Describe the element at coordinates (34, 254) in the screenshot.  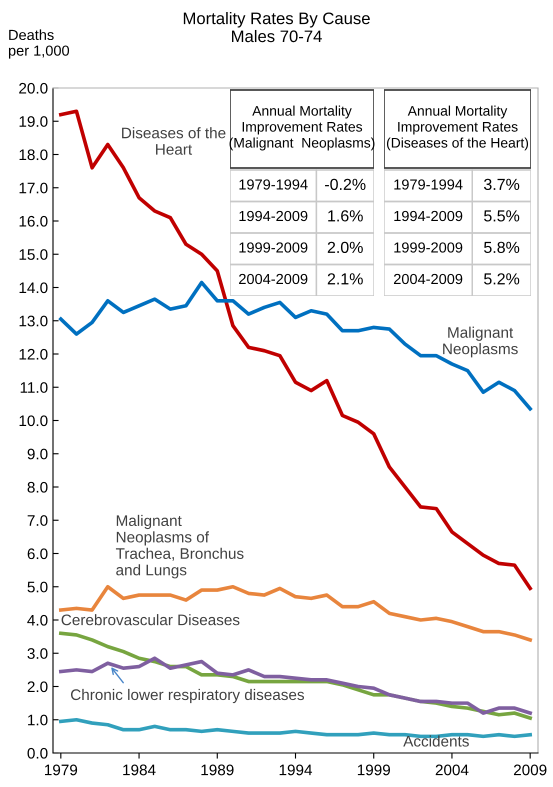
I see `y-tick-label: 15.0` at that location.